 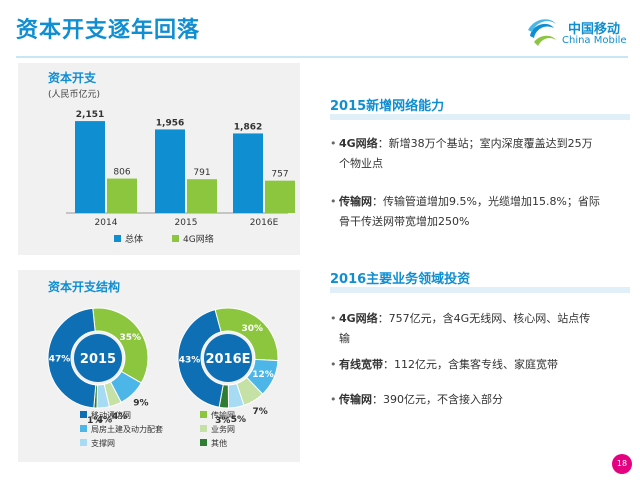 What do you see at coordinates (90, 115) in the screenshot?
I see `bar-value-label: 2,151` at bounding box center [90, 115].